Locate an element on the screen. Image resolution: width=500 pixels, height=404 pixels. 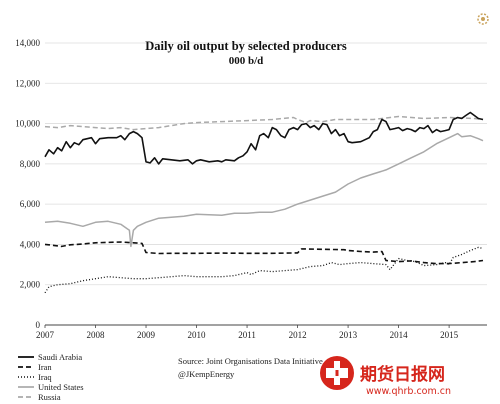
y-tick-label: 12,000 is located at coordinates (27, 83).